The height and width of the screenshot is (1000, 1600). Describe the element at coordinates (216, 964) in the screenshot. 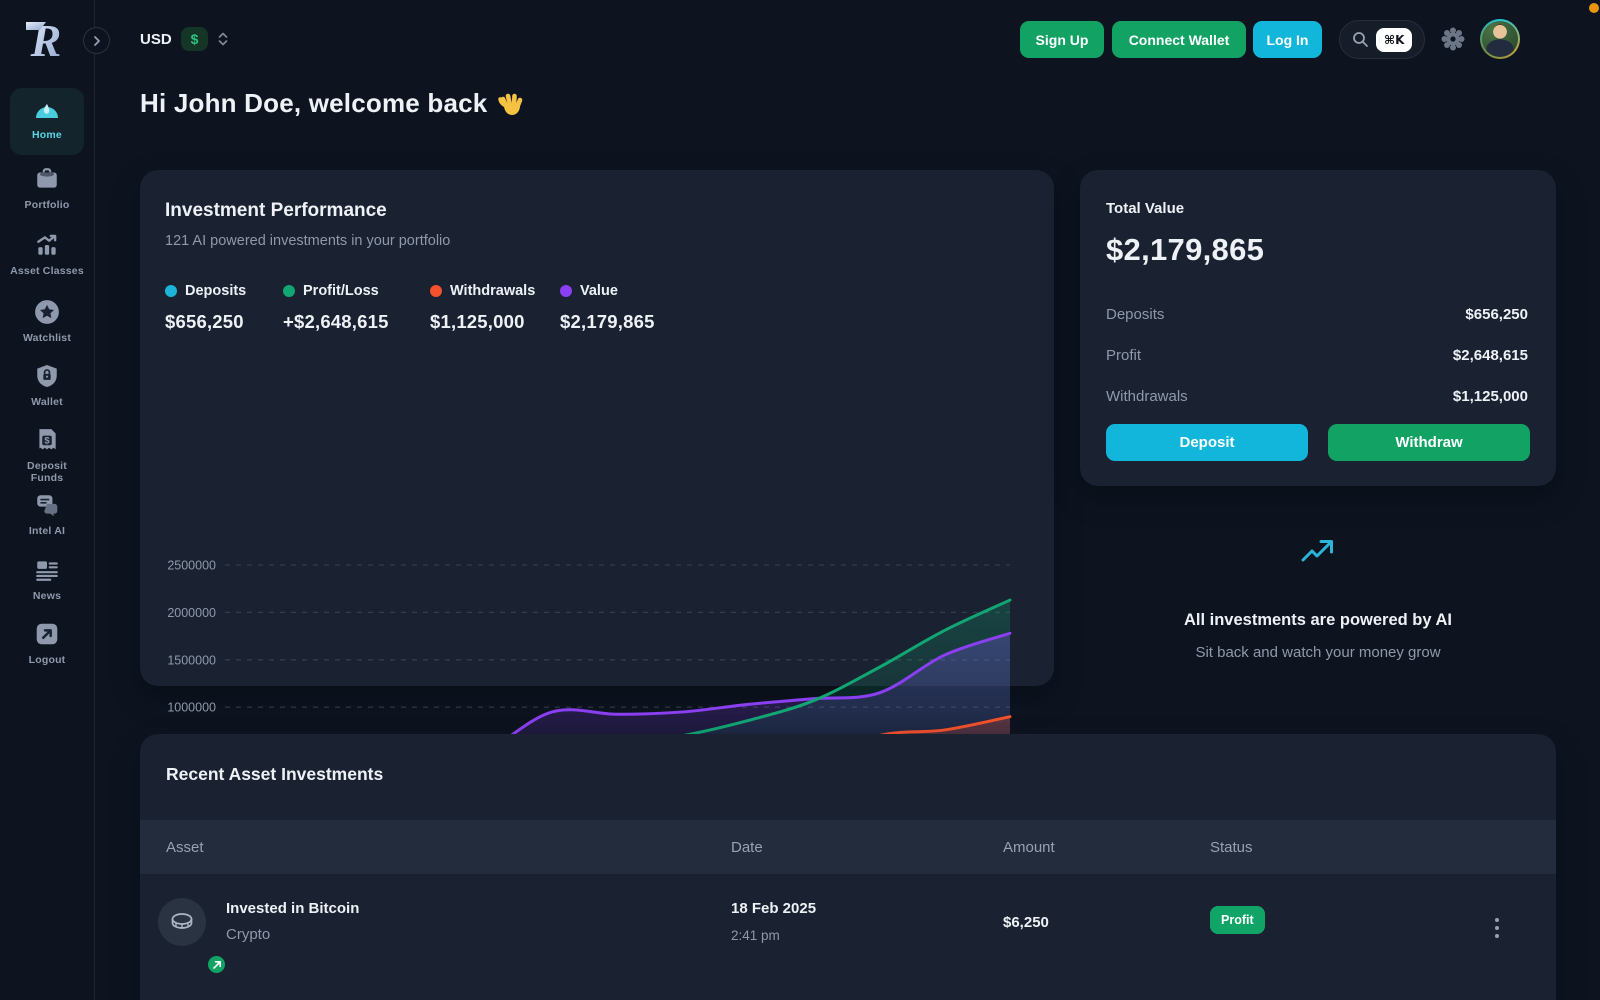

I see `invest-up-badge` at that location.